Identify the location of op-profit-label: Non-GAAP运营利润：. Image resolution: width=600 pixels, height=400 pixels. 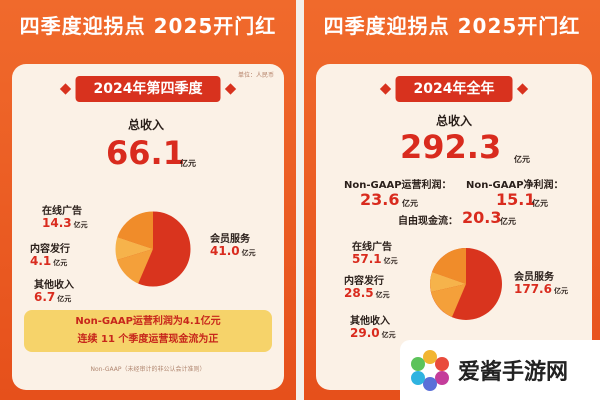
(398, 185).